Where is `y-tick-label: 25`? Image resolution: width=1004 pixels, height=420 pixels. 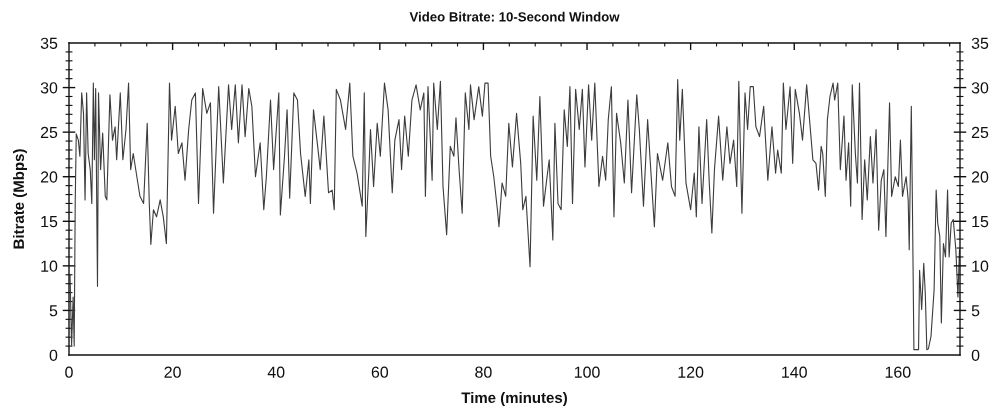
y-tick-label: 25 is located at coordinates (49, 132).